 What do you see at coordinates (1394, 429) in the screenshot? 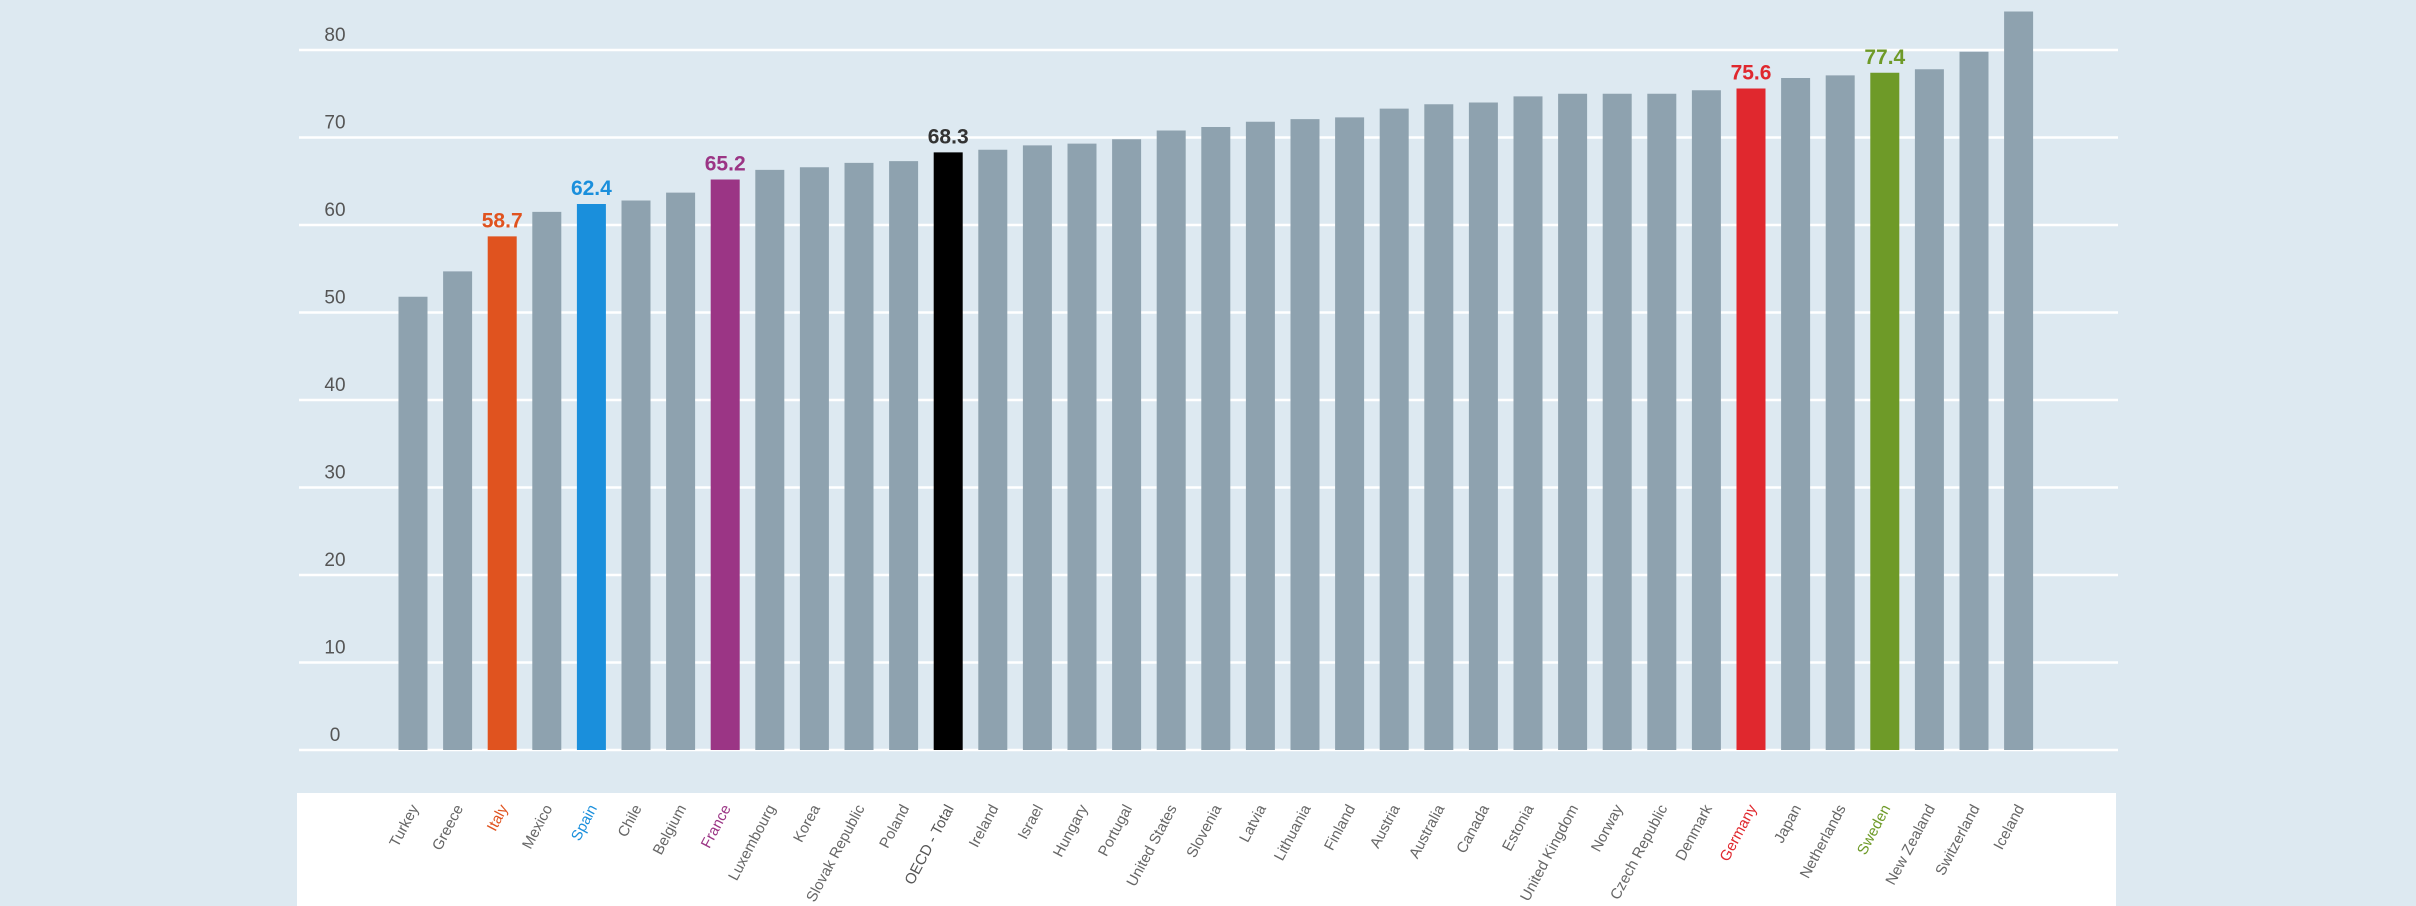
I see `bar-austria` at bounding box center [1394, 429].